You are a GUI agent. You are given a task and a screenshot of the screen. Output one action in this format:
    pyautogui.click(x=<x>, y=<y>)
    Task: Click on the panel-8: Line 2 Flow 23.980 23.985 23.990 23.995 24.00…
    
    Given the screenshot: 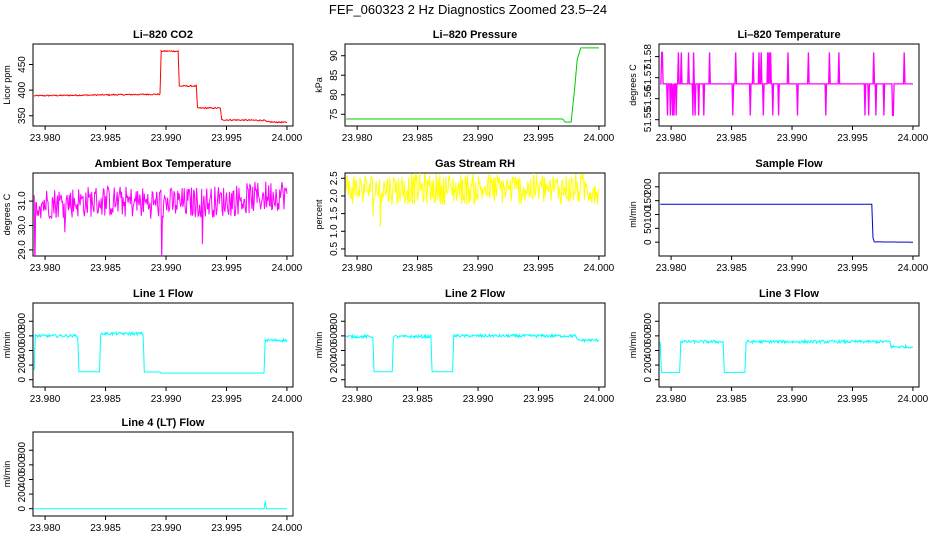 What is the action you would take?
    pyautogui.click(x=464, y=346)
    